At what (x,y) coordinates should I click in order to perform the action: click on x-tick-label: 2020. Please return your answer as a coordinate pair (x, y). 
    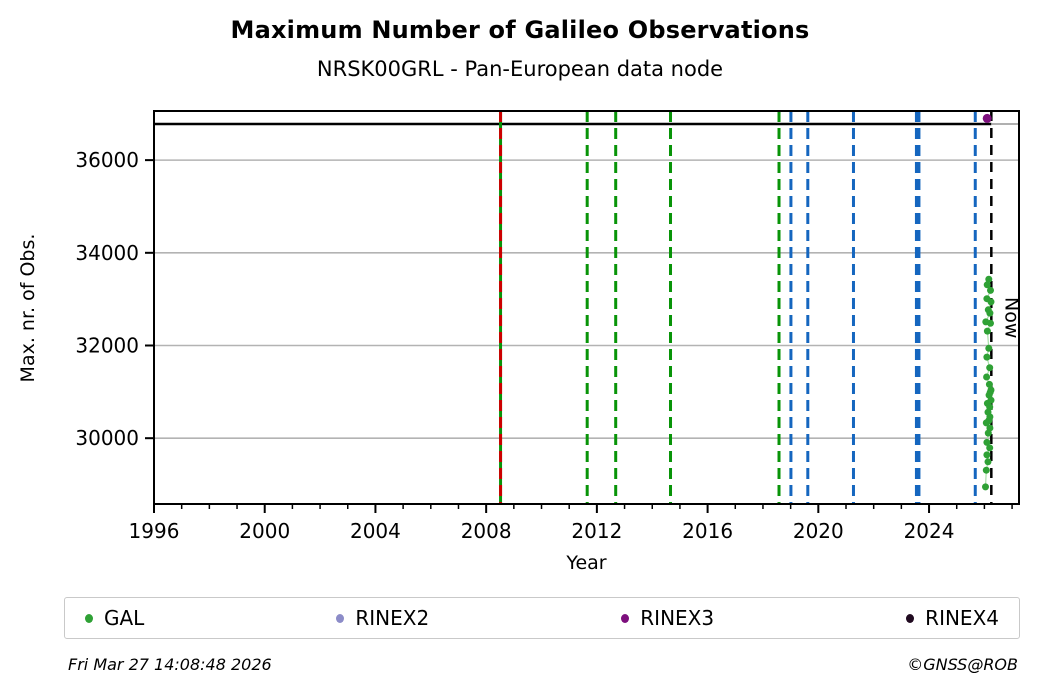
    Looking at the image, I should click on (818, 531).